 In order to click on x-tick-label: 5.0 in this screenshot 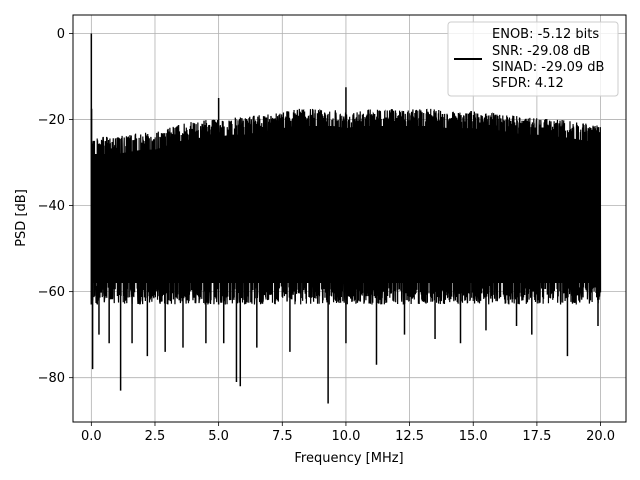, I will do `click(218, 436)`.